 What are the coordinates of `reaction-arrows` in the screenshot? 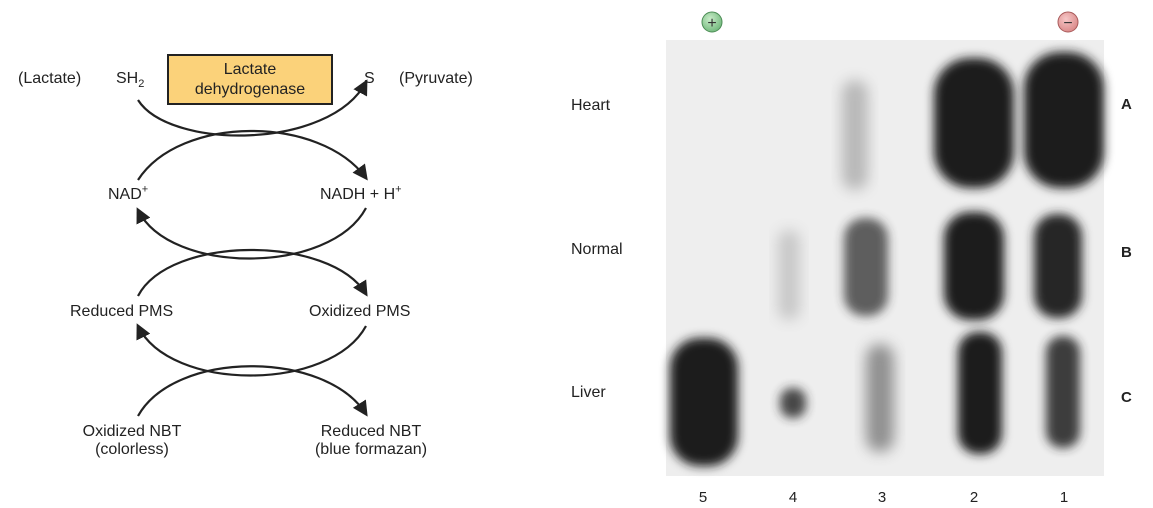 It's located at (252, 248).